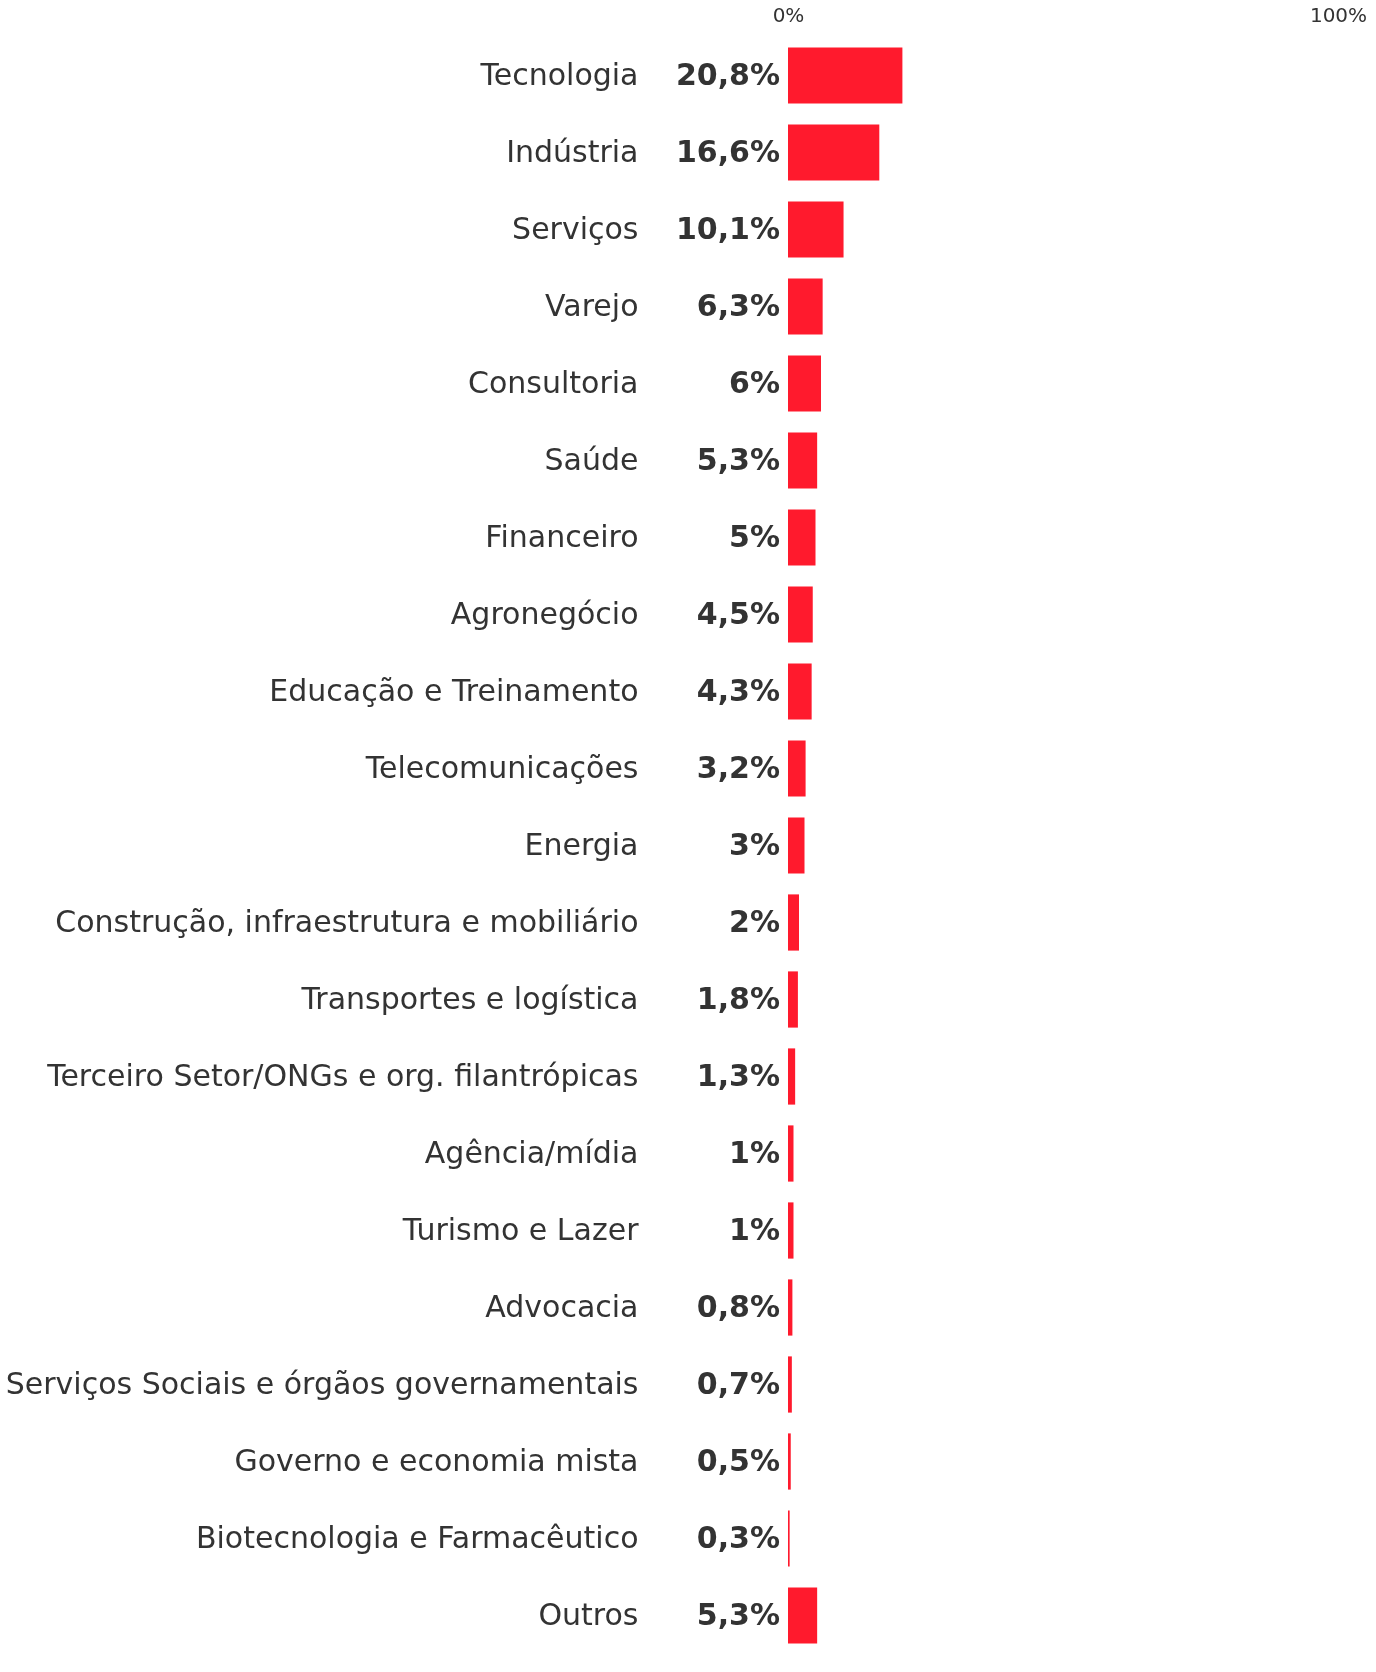 The width and height of the screenshot is (1376, 1672). Describe the element at coordinates (531, 1152) in the screenshot. I see `y-tick-label: Agência/mídia` at that location.